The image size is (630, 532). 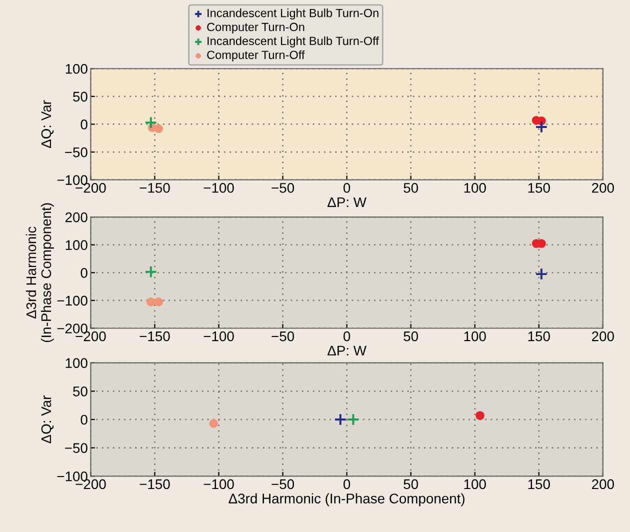 I want to click on legend-label: Computer Turn-On, so click(x=255, y=28).